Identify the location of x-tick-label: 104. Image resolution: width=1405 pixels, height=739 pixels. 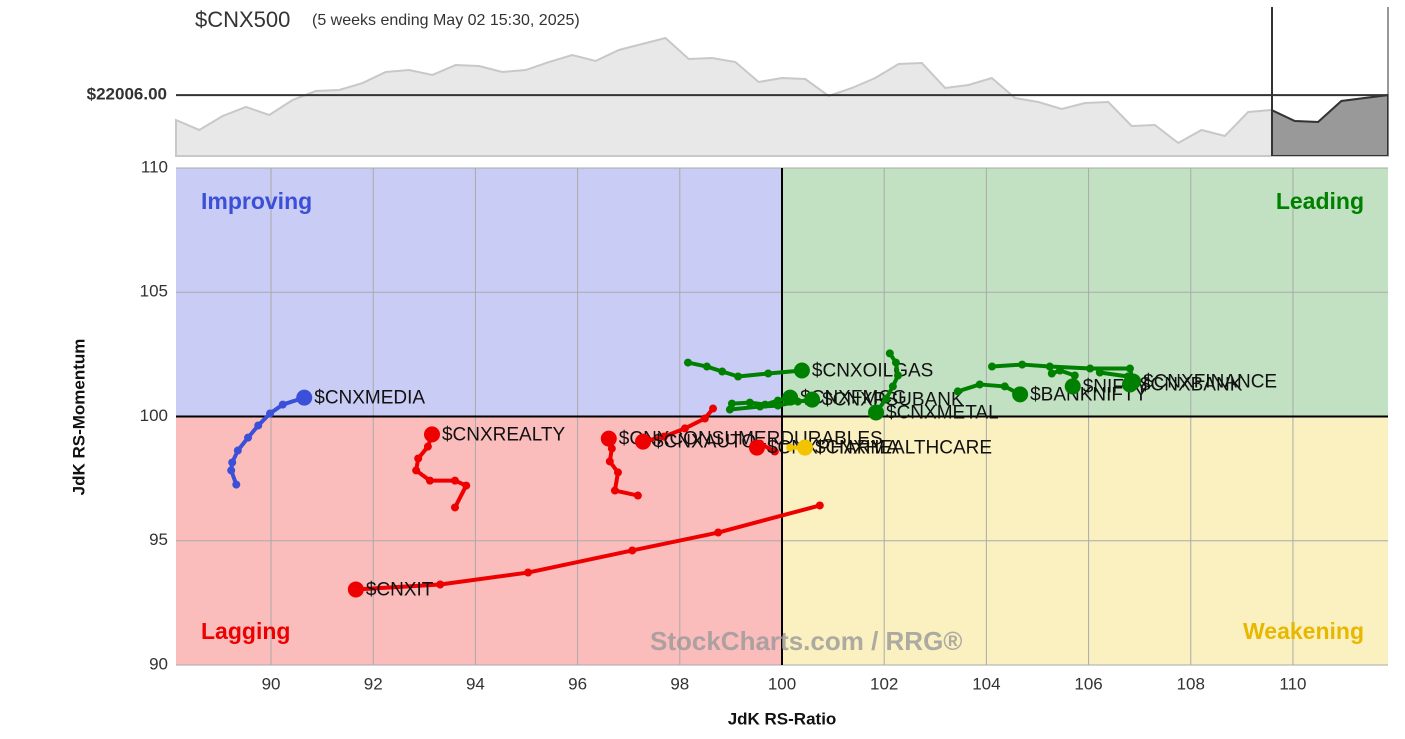
(986, 683).